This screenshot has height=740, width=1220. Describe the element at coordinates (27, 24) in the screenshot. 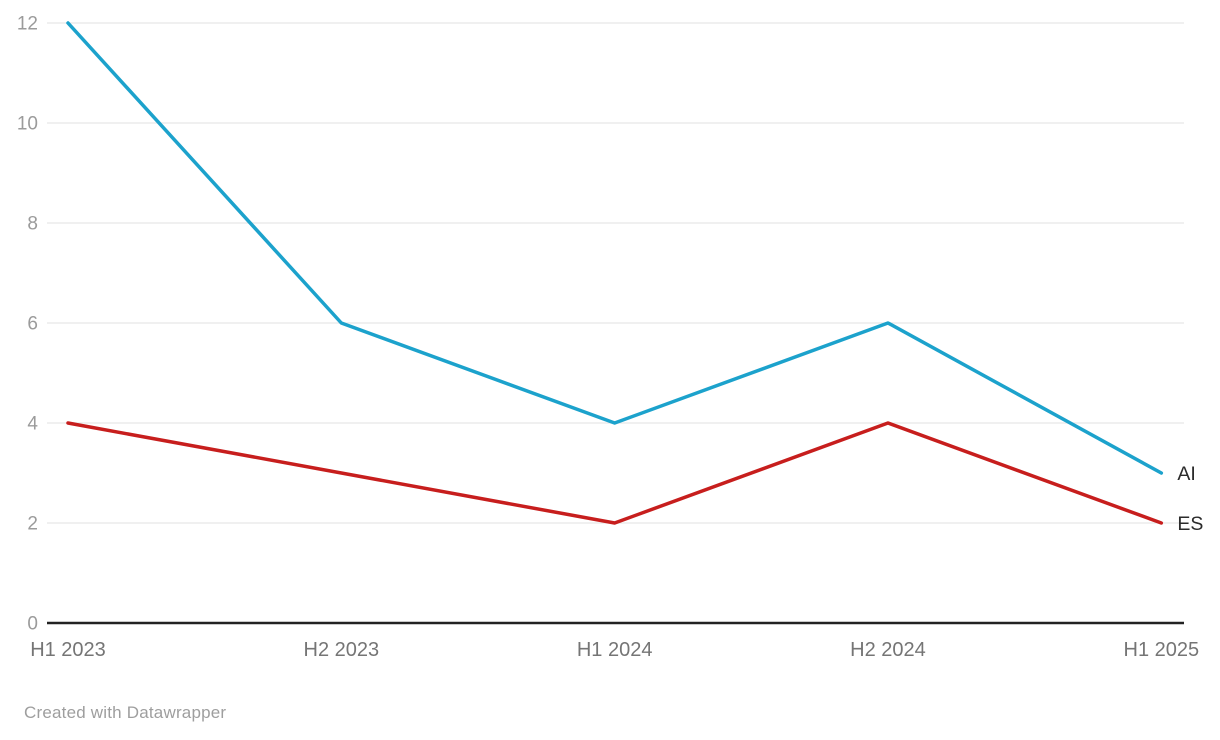

I see `y-axis-tick-label: 12` at that location.